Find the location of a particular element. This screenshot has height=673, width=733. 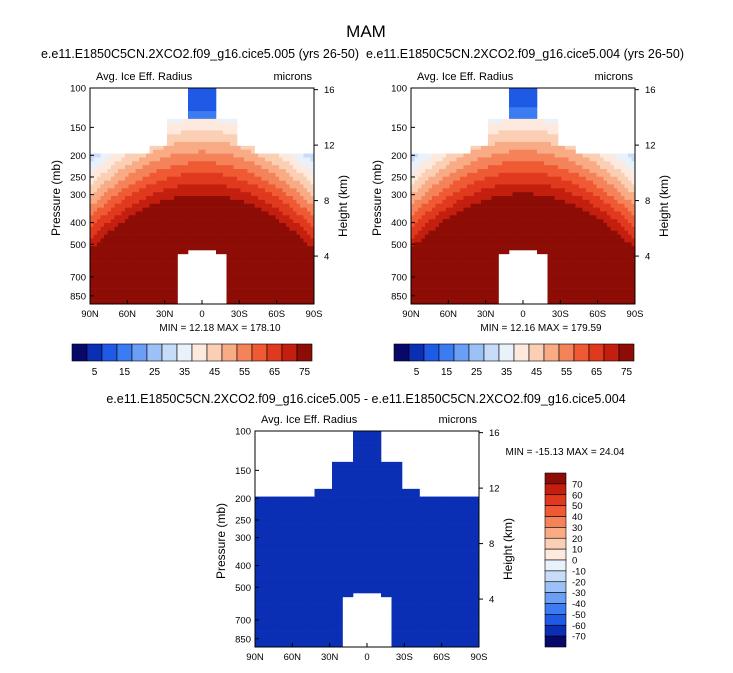

colorbar-label: 65 is located at coordinates (275, 372).